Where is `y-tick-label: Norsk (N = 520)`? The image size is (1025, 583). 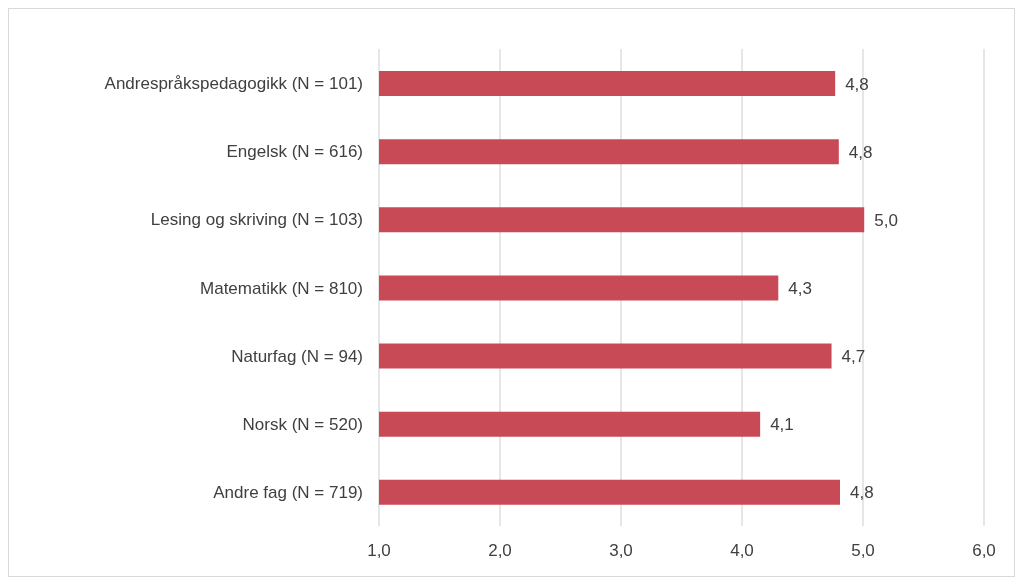
y-tick-label: Norsk (N = 520) is located at coordinates (302, 424).